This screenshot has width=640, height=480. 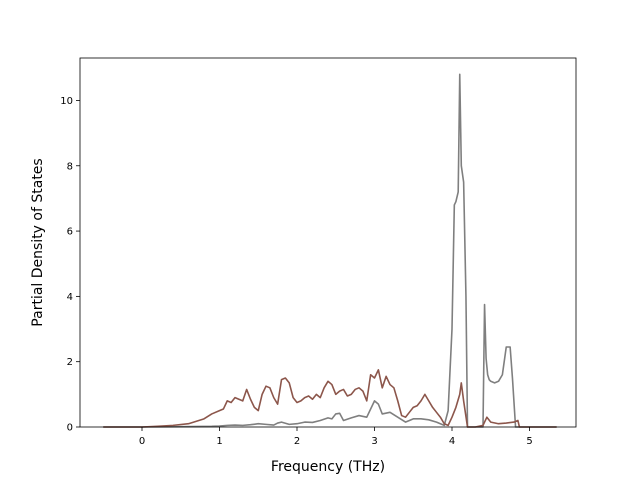 I want to click on x-tick-label: 1, so click(x=219, y=441).